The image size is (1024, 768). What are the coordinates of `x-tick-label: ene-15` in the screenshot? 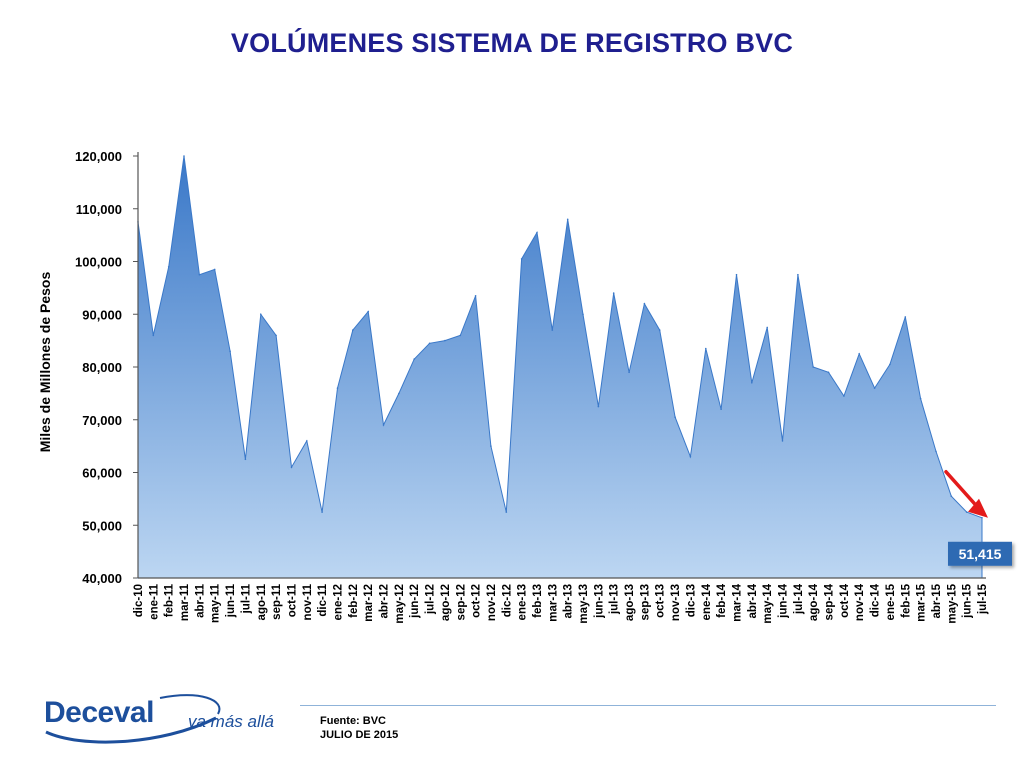 It's located at (891, 601).